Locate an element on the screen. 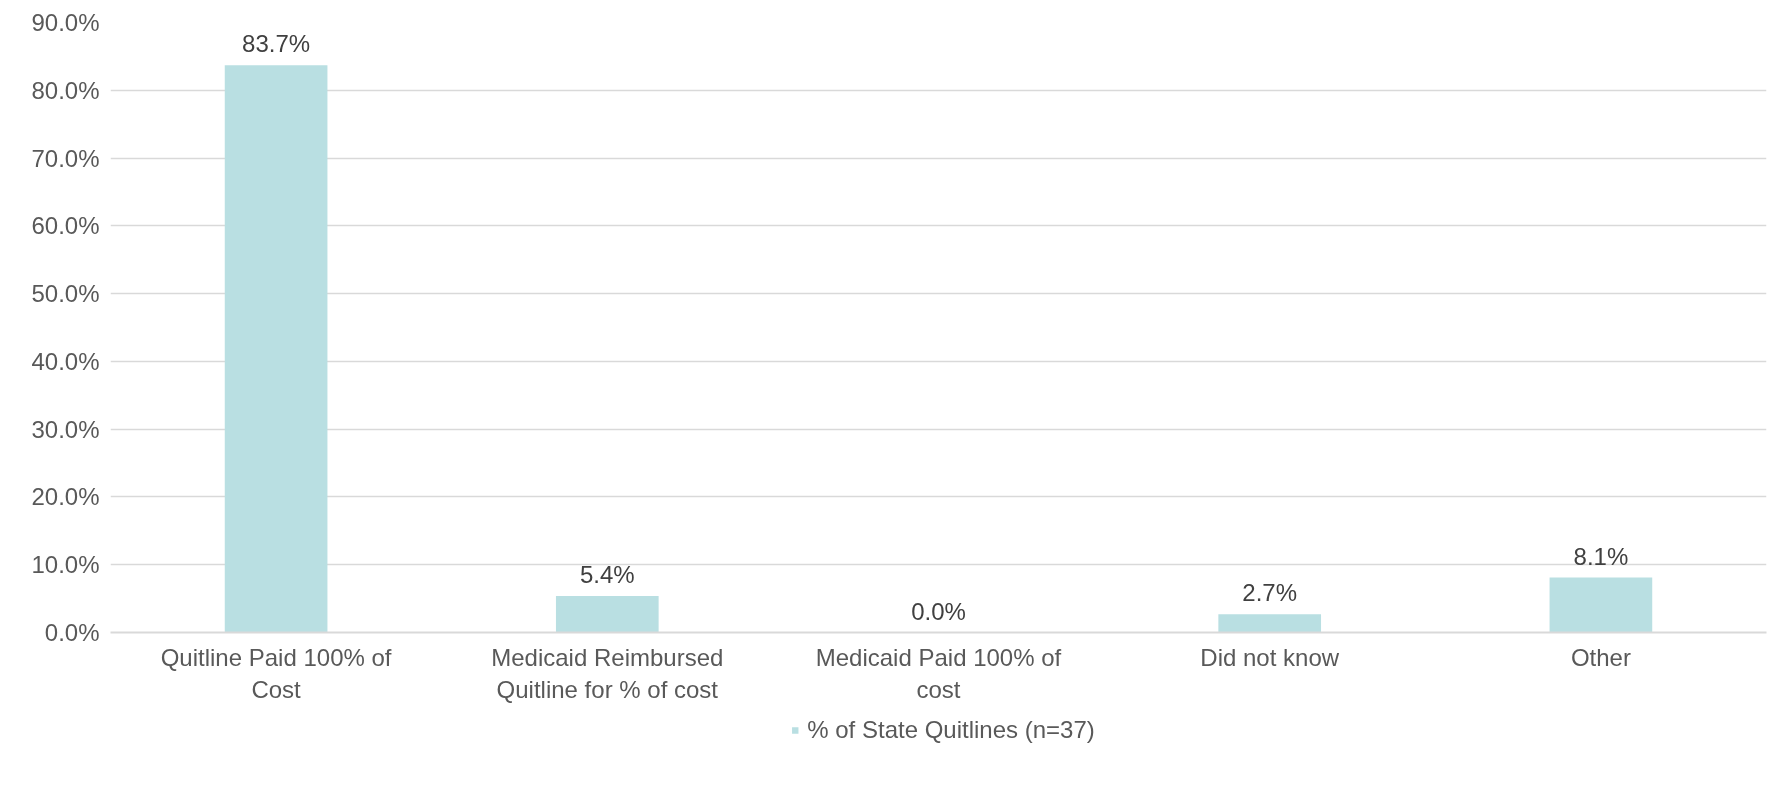 This screenshot has height=785, width=1781. data-label: 8.1% is located at coordinates (1601, 556).